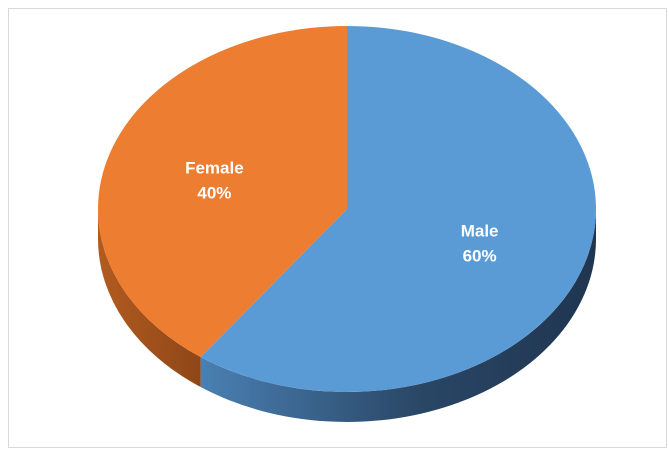  What do you see at coordinates (480, 231) in the screenshot?
I see `pie-label-male: Male` at bounding box center [480, 231].